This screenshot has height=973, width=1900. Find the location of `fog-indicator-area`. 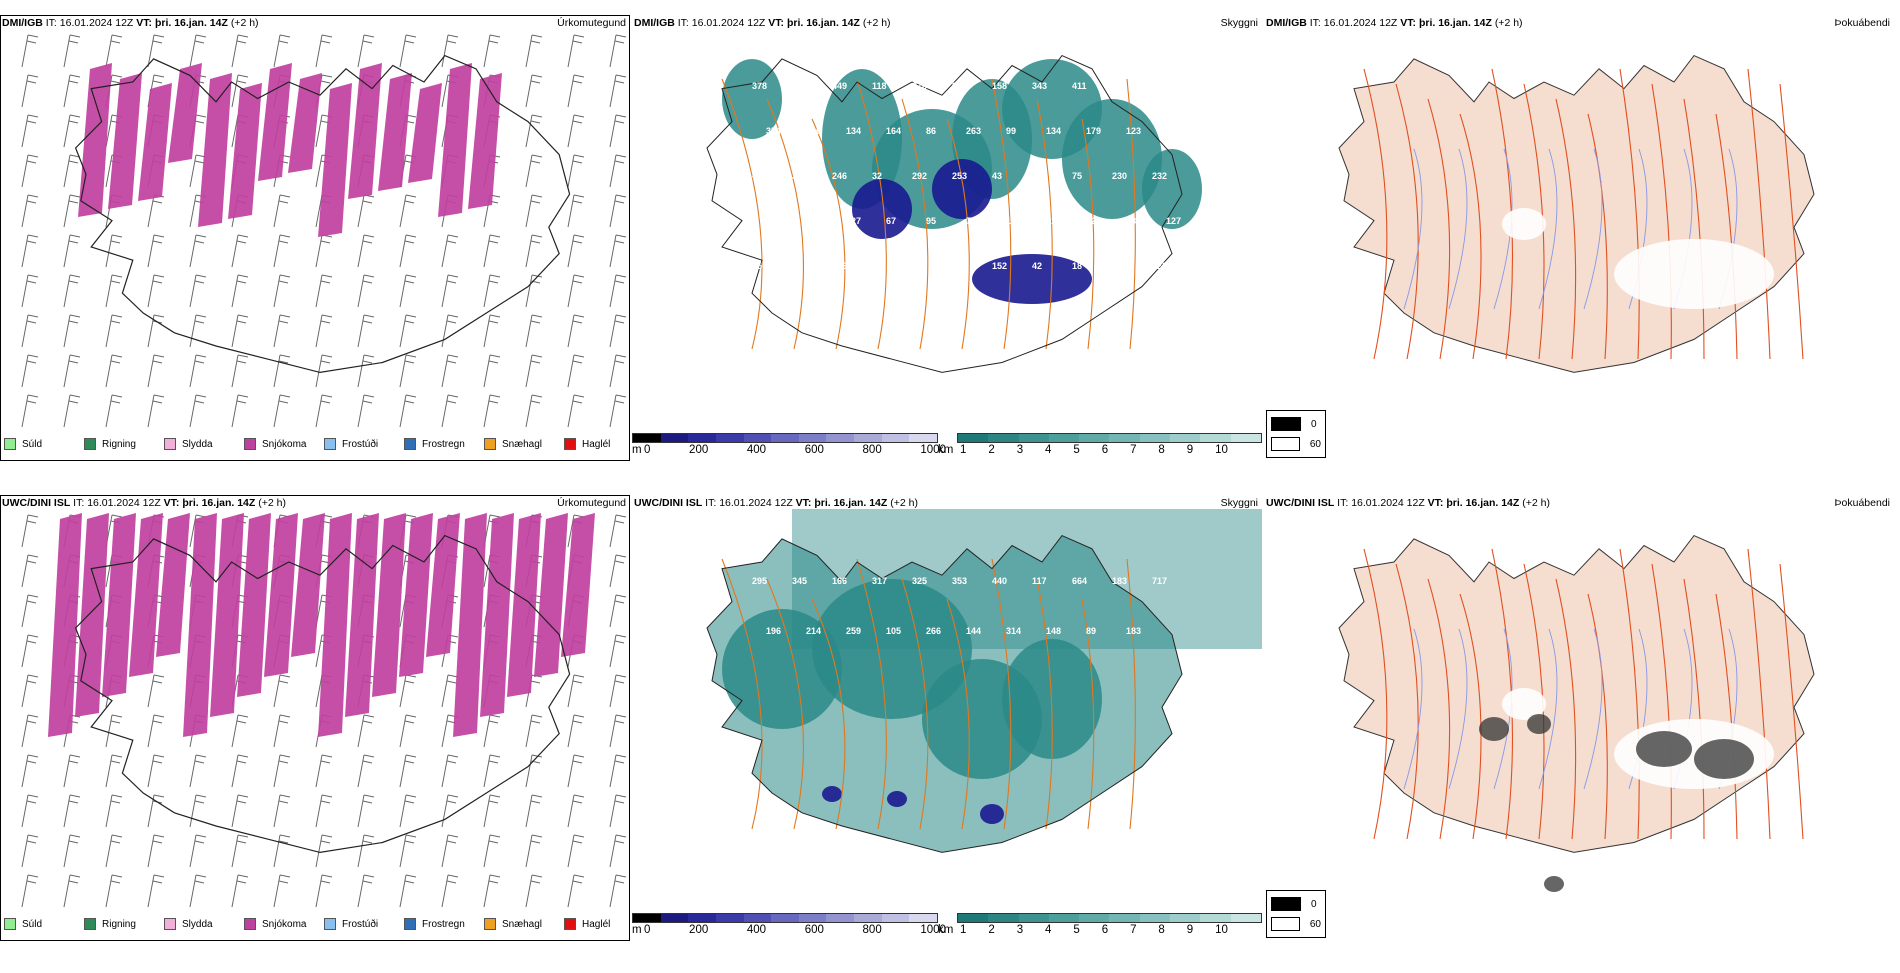

fog-indicator-area is located at coordinates (1494, 729).